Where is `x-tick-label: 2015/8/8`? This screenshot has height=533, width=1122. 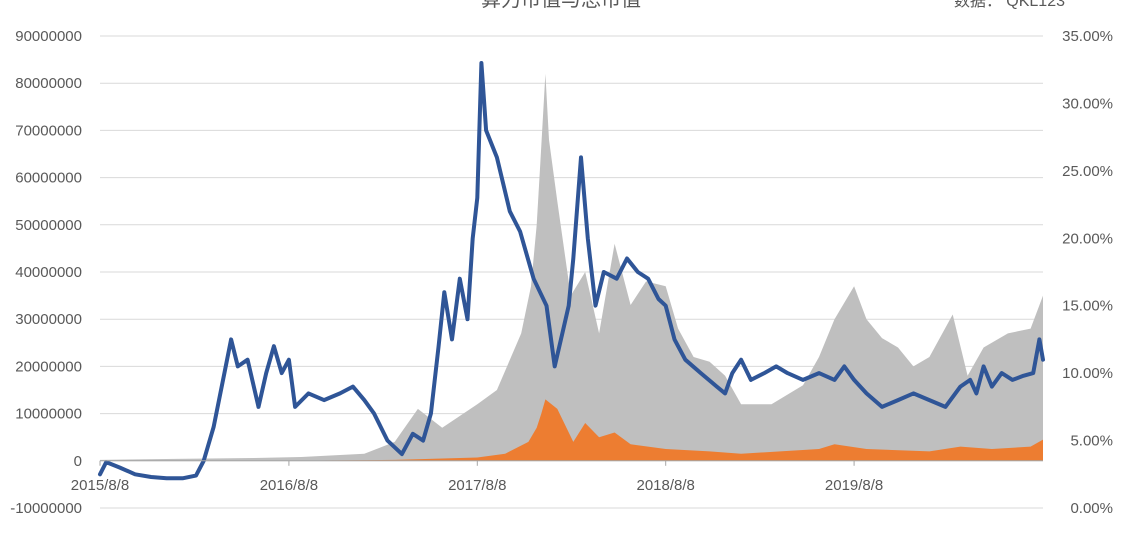 x-tick-label: 2015/8/8 is located at coordinates (100, 485).